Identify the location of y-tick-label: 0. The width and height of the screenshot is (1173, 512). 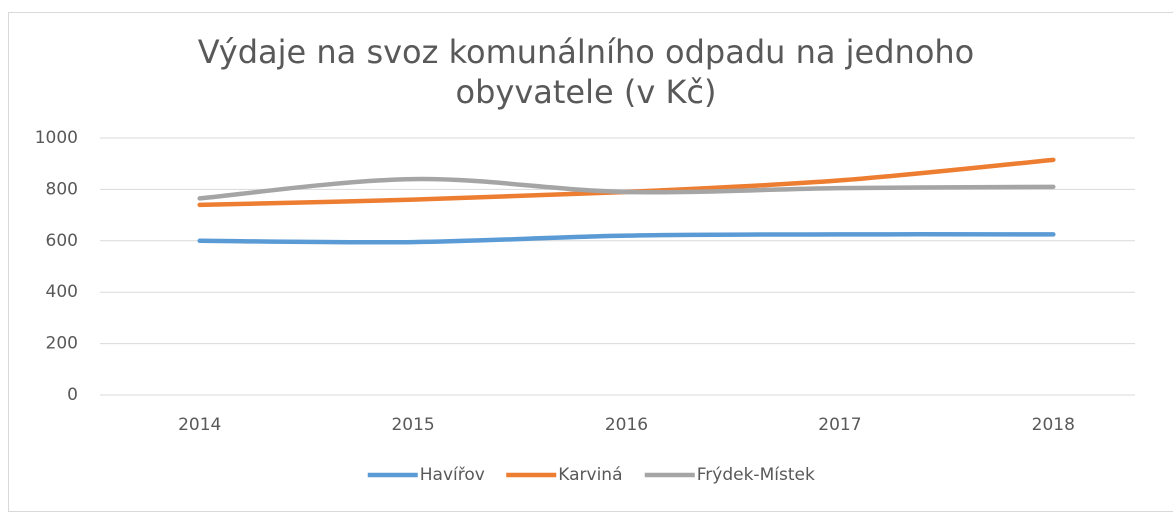
(72, 395).